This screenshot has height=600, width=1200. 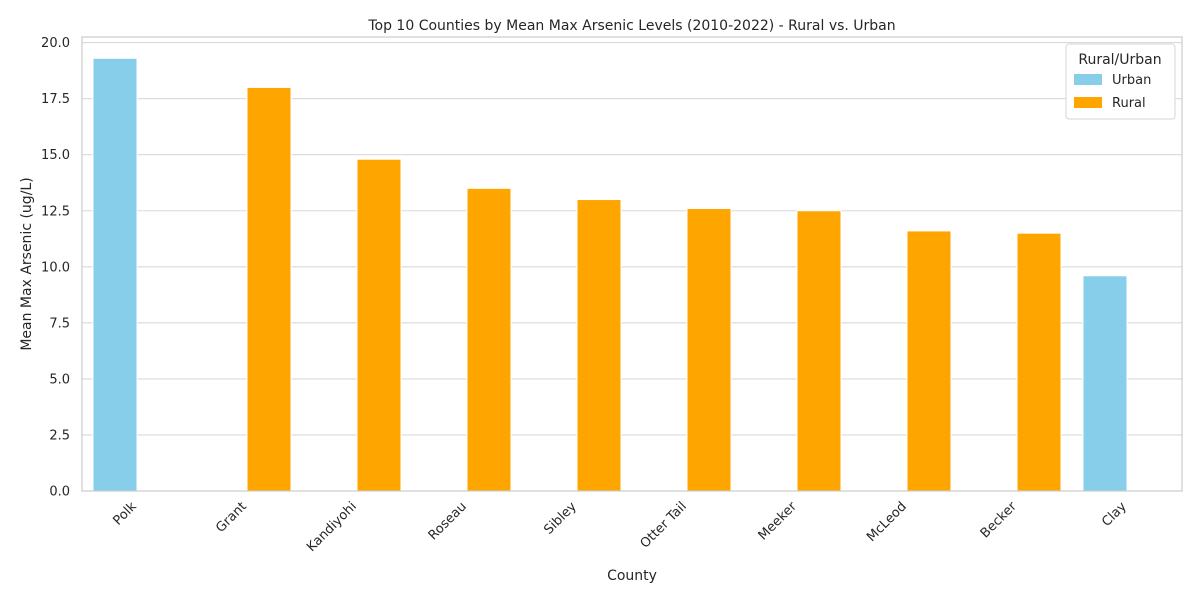 I want to click on legend-label-rural: Rural, so click(x=1129, y=103).